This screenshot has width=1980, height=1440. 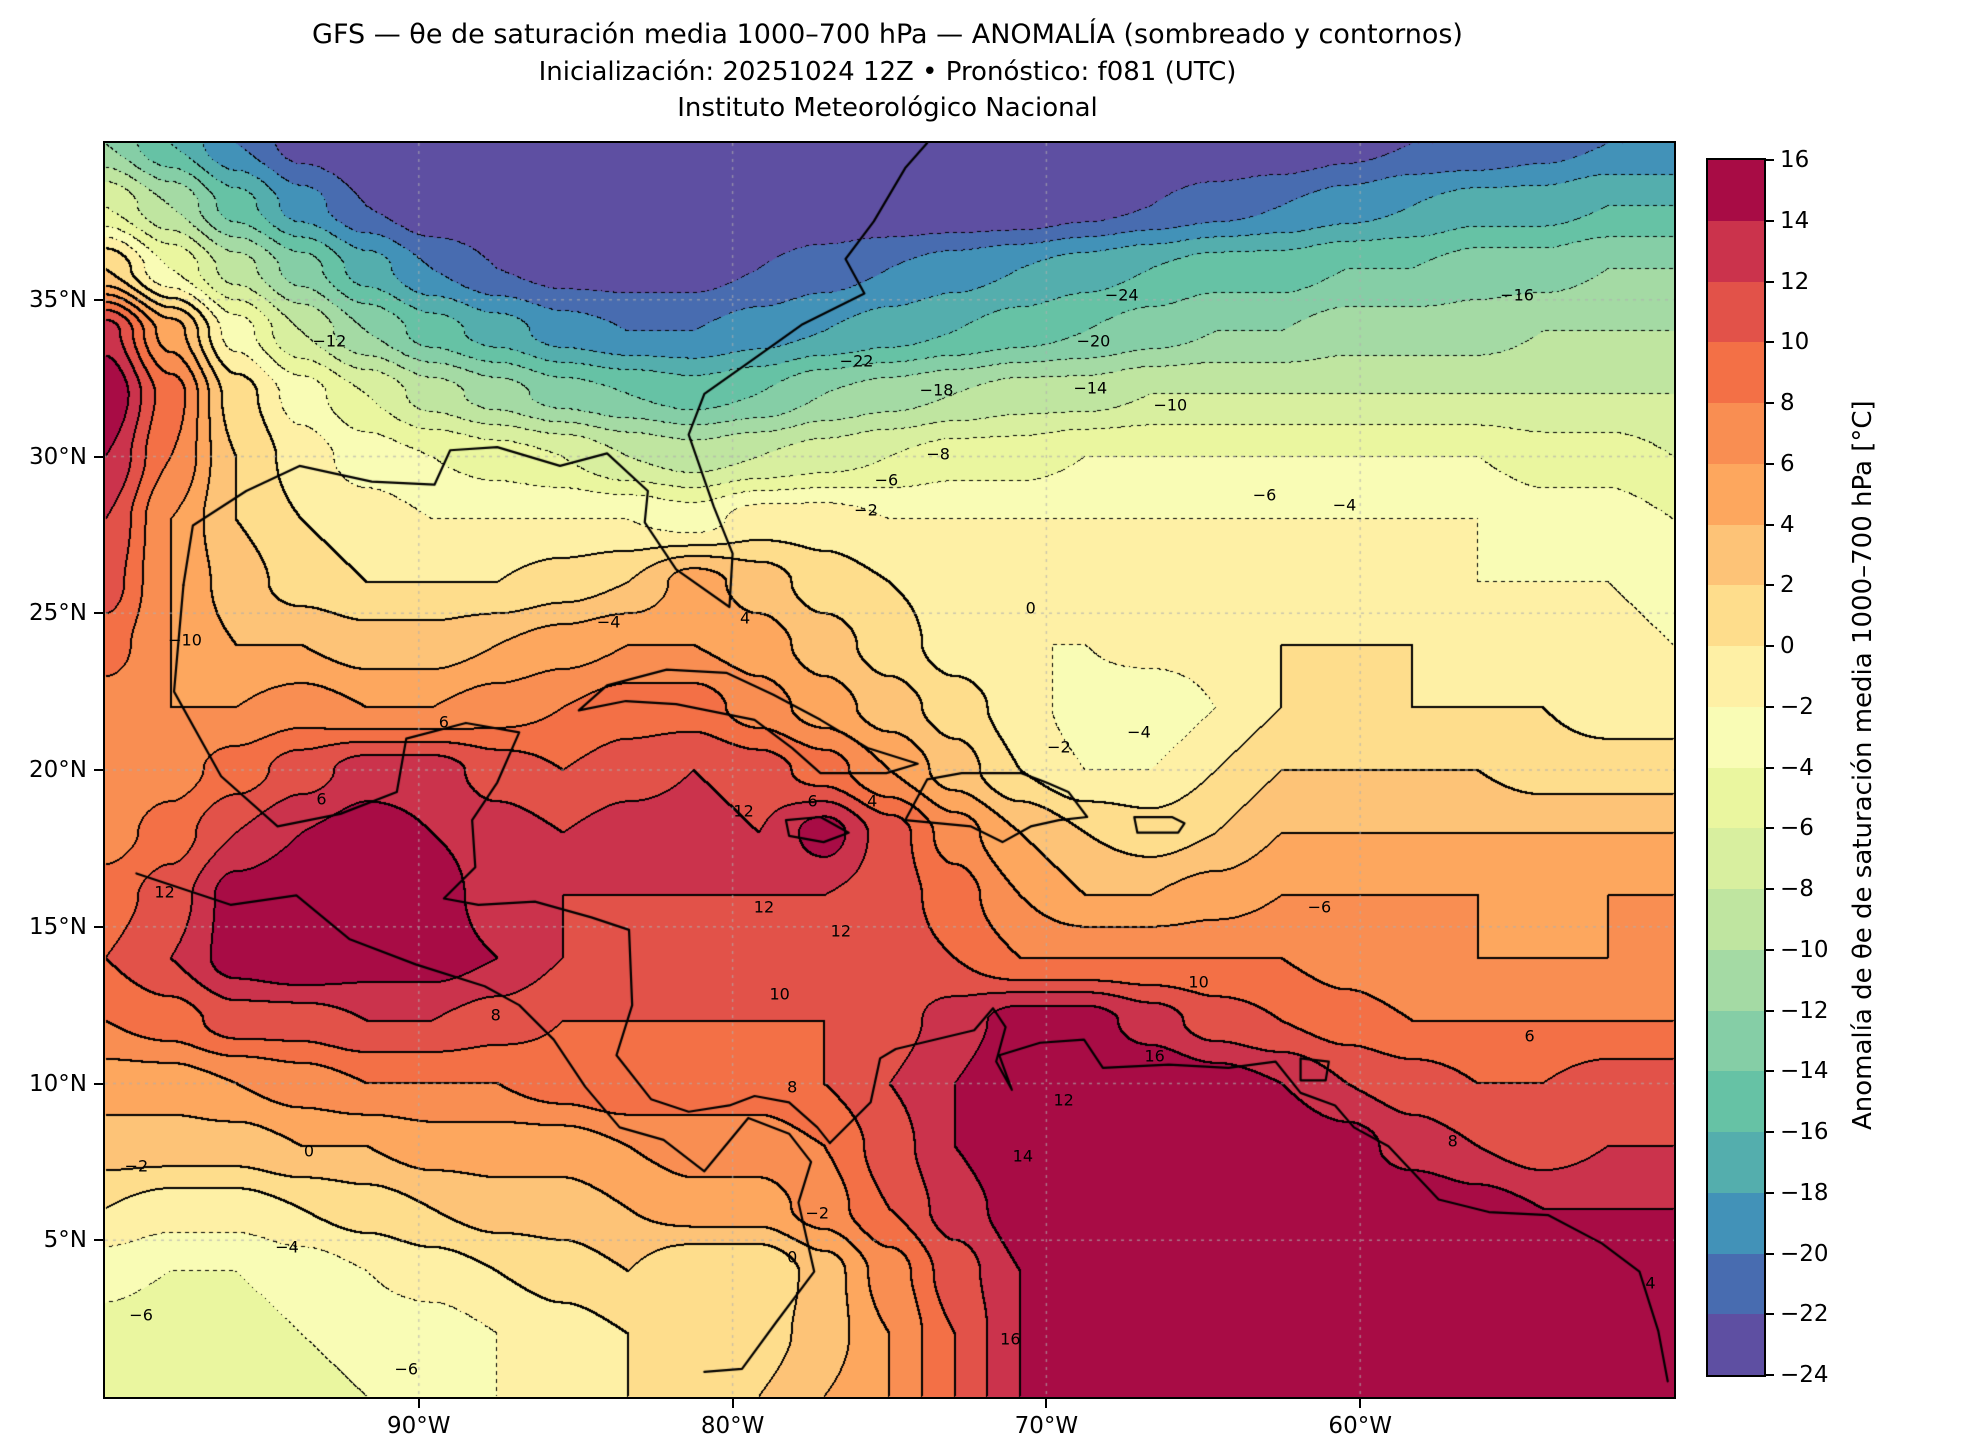 What do you see at coordinates (1797, 767) in the screenshot?
I see `colorbar-tick-label: −4` at bounding box center [1797, 767].